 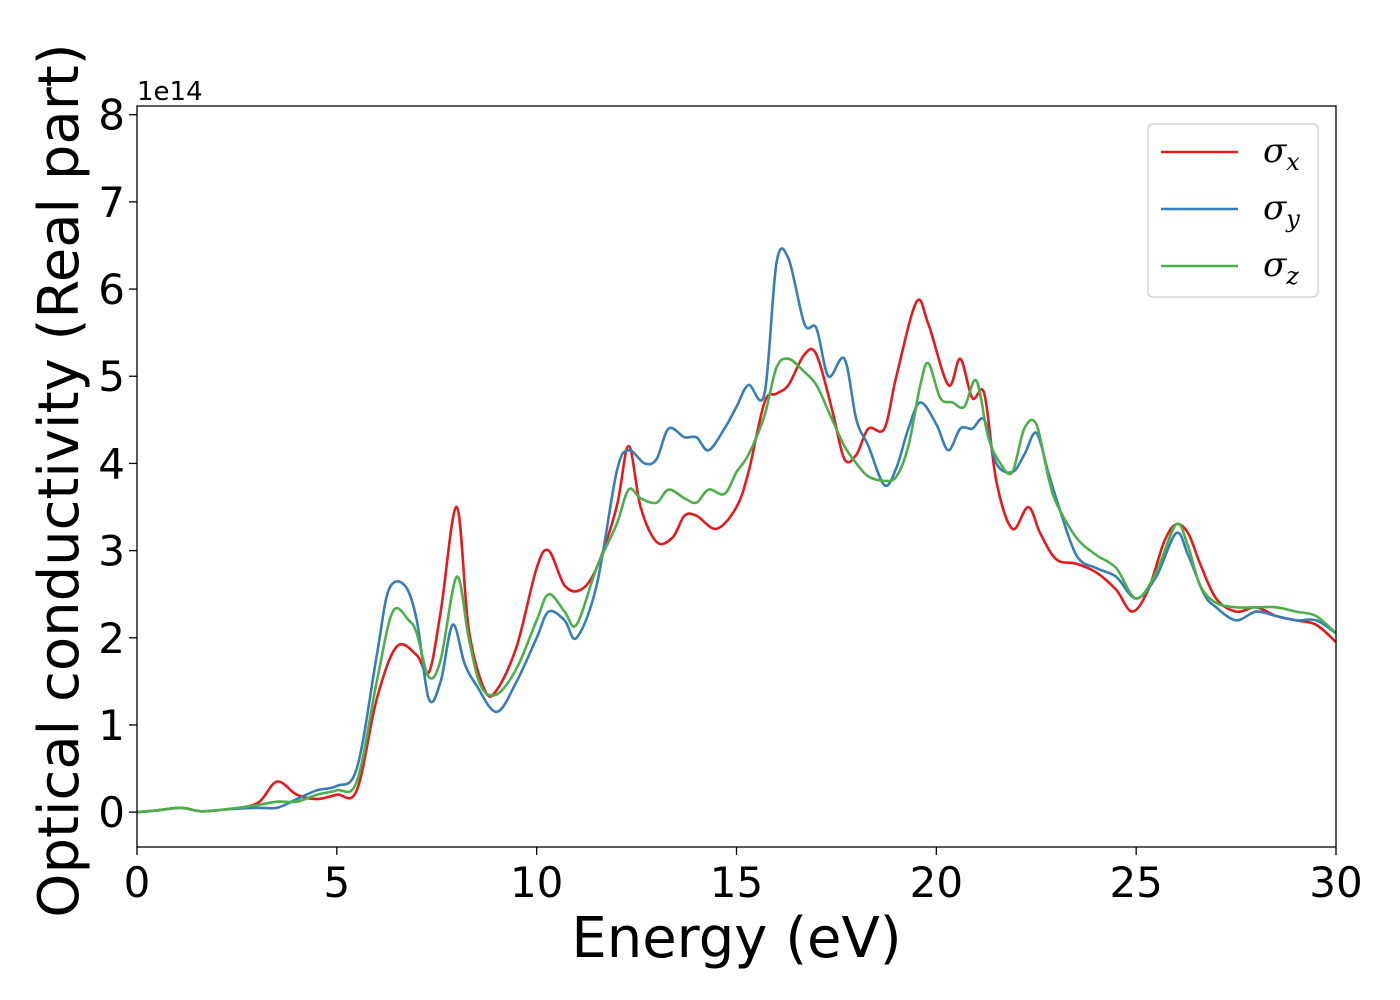 I want to click on legend-label-x: σx, so click(x=1281, y=153).